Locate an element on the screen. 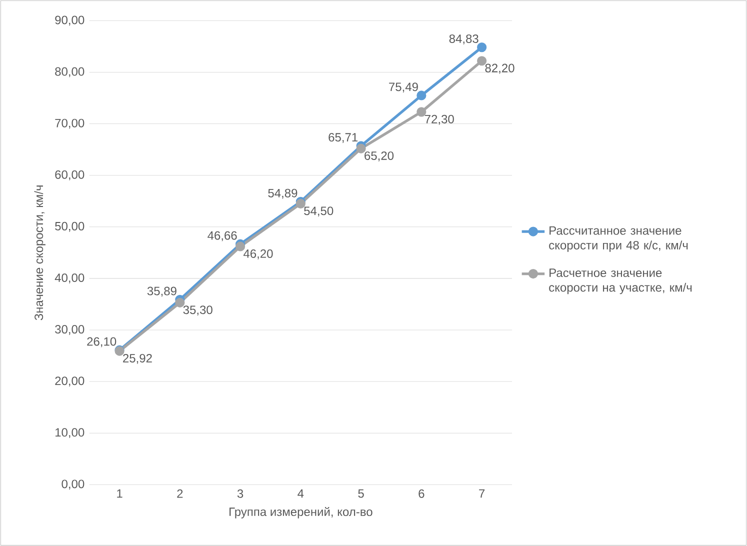 The height and width of the screenshot is (546, 747). data-label: 82,20 is located at coordinates (499, 69).